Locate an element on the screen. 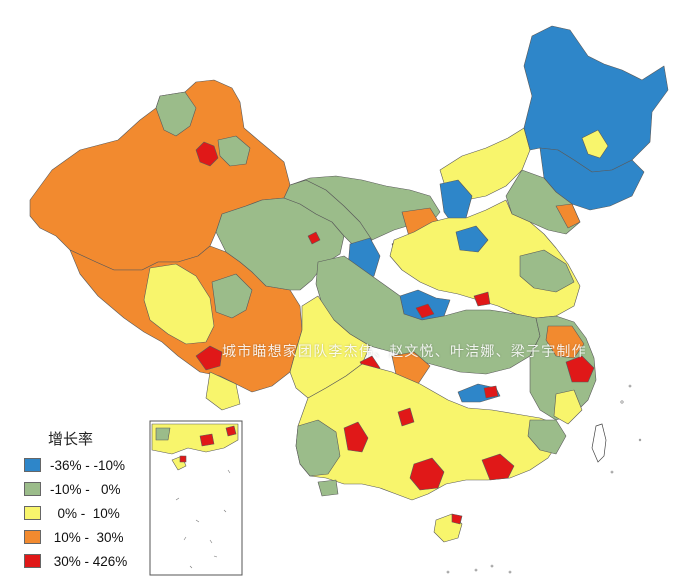 The height and width of the screenshot is (587, 700). region-tibet-yellow-south is located at coordinates (223, 391).